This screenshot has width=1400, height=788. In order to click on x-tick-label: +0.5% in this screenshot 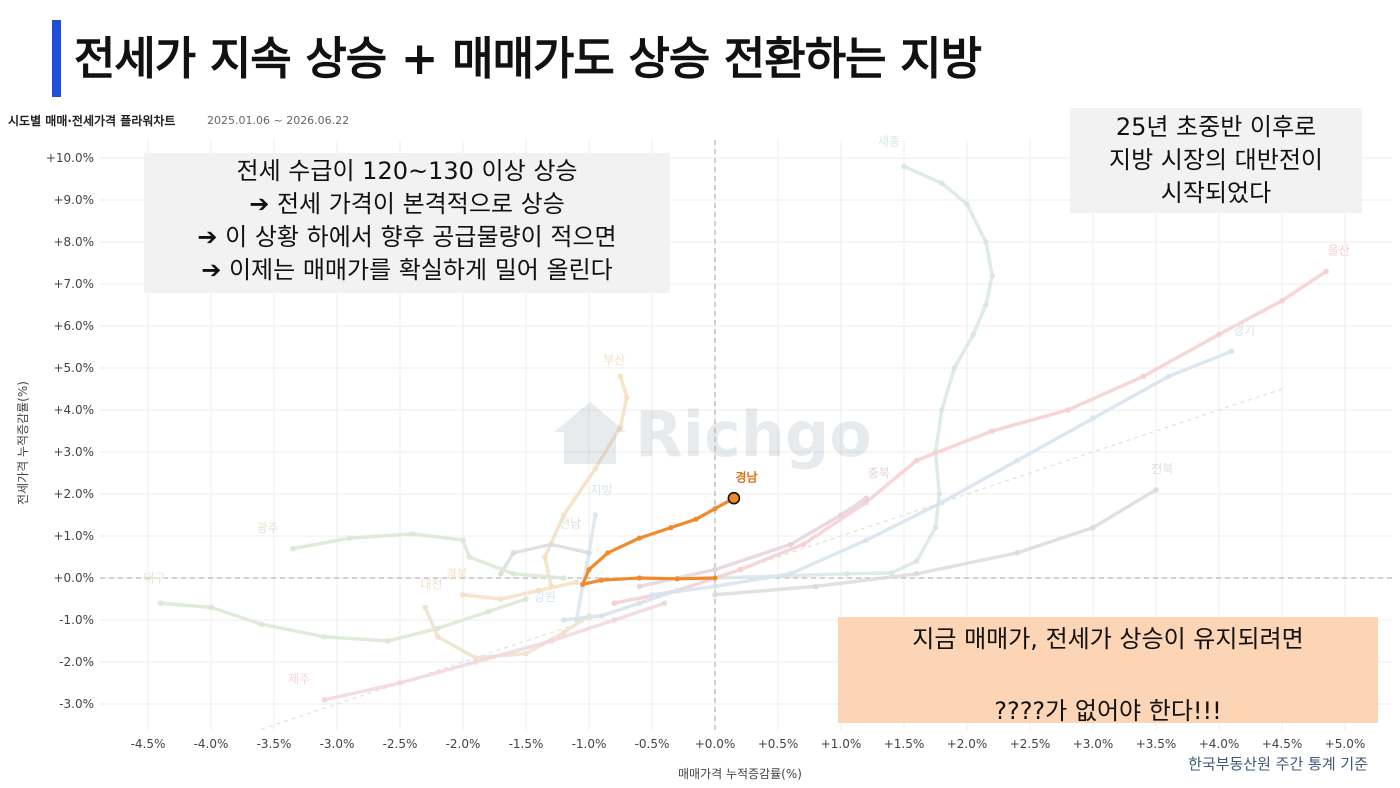, I will do `click(778, 744)`.